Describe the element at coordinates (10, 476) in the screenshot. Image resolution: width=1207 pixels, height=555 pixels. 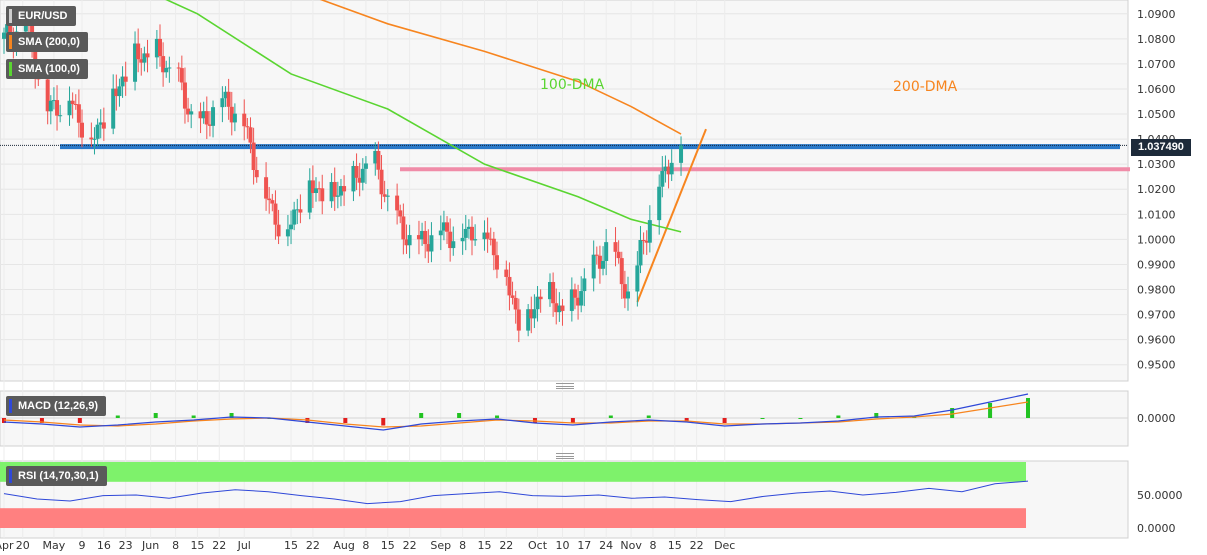
I see `rsi-swatch` at that location.